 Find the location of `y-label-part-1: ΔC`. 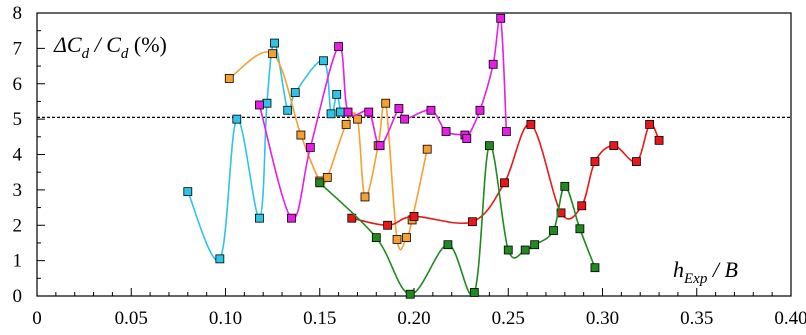

y-label-part-1: ΔC is located at coordinates (67, 44).